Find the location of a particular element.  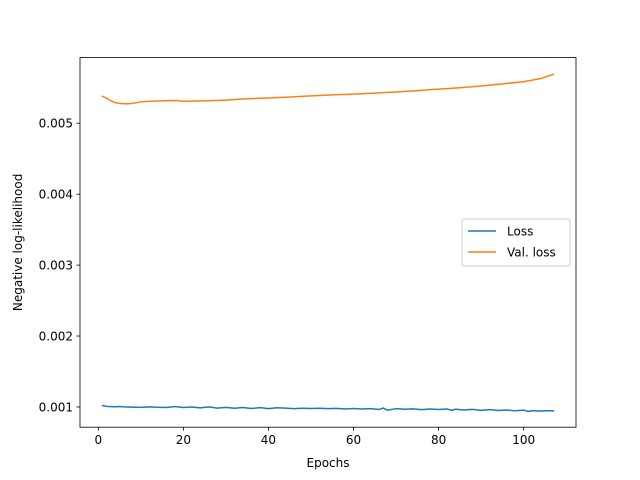

x-tick-label: 0 is located at coordinates (98, 440).